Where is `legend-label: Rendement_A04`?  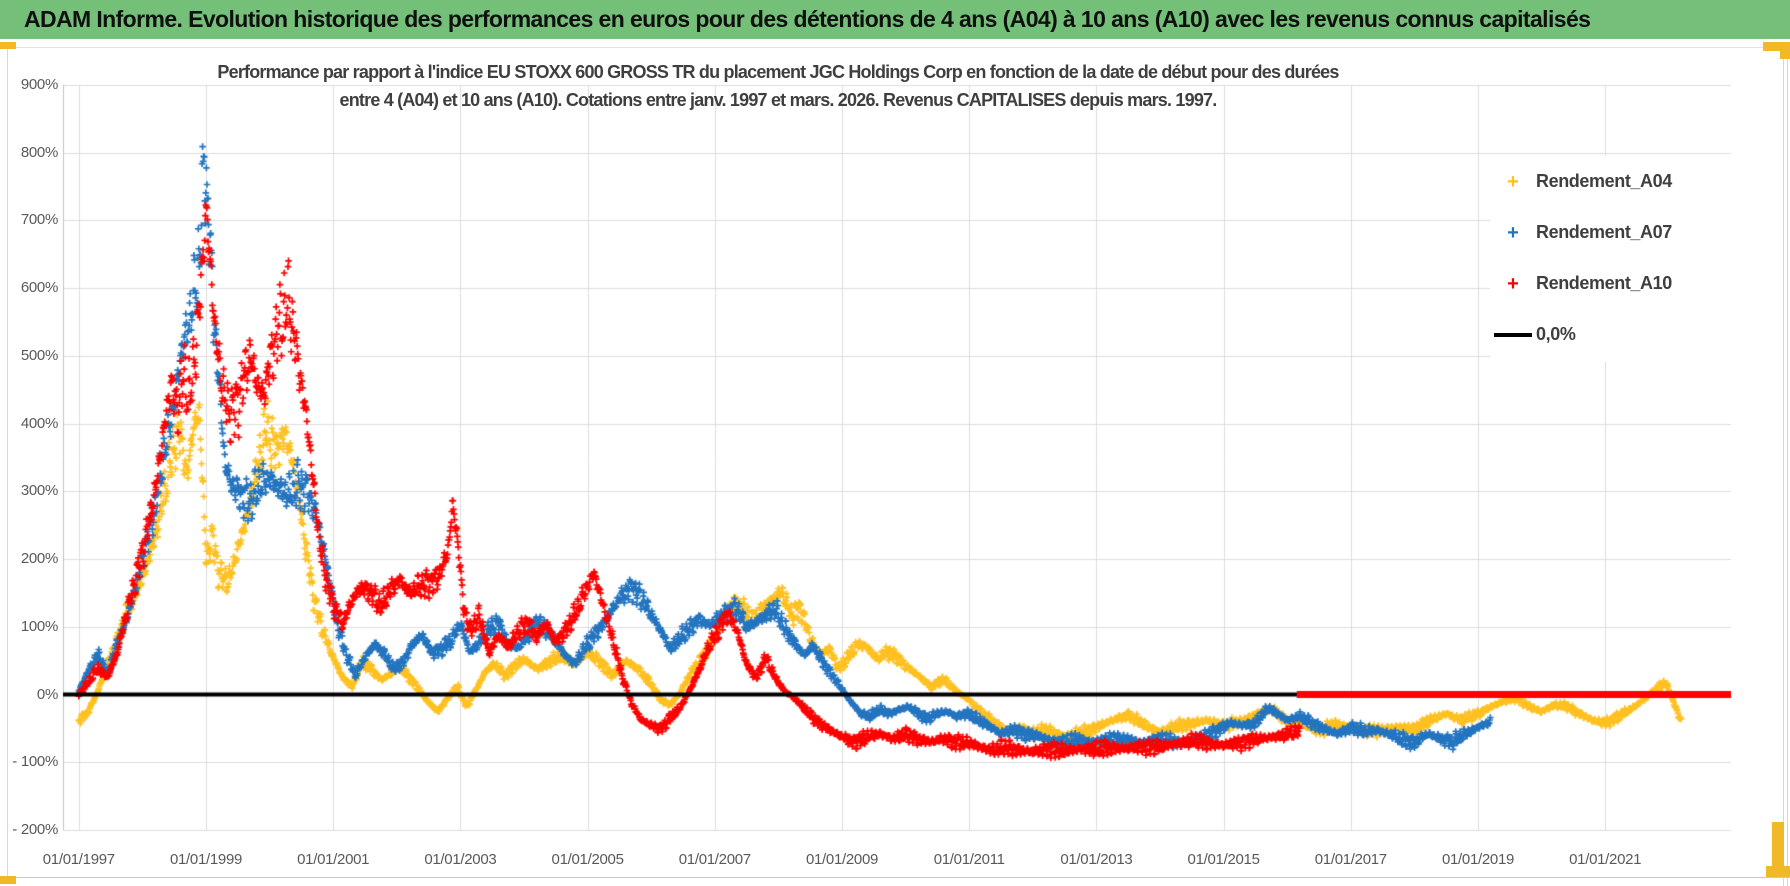
legend-label: Rendement_A04 is located at coordinates (1604, 181).